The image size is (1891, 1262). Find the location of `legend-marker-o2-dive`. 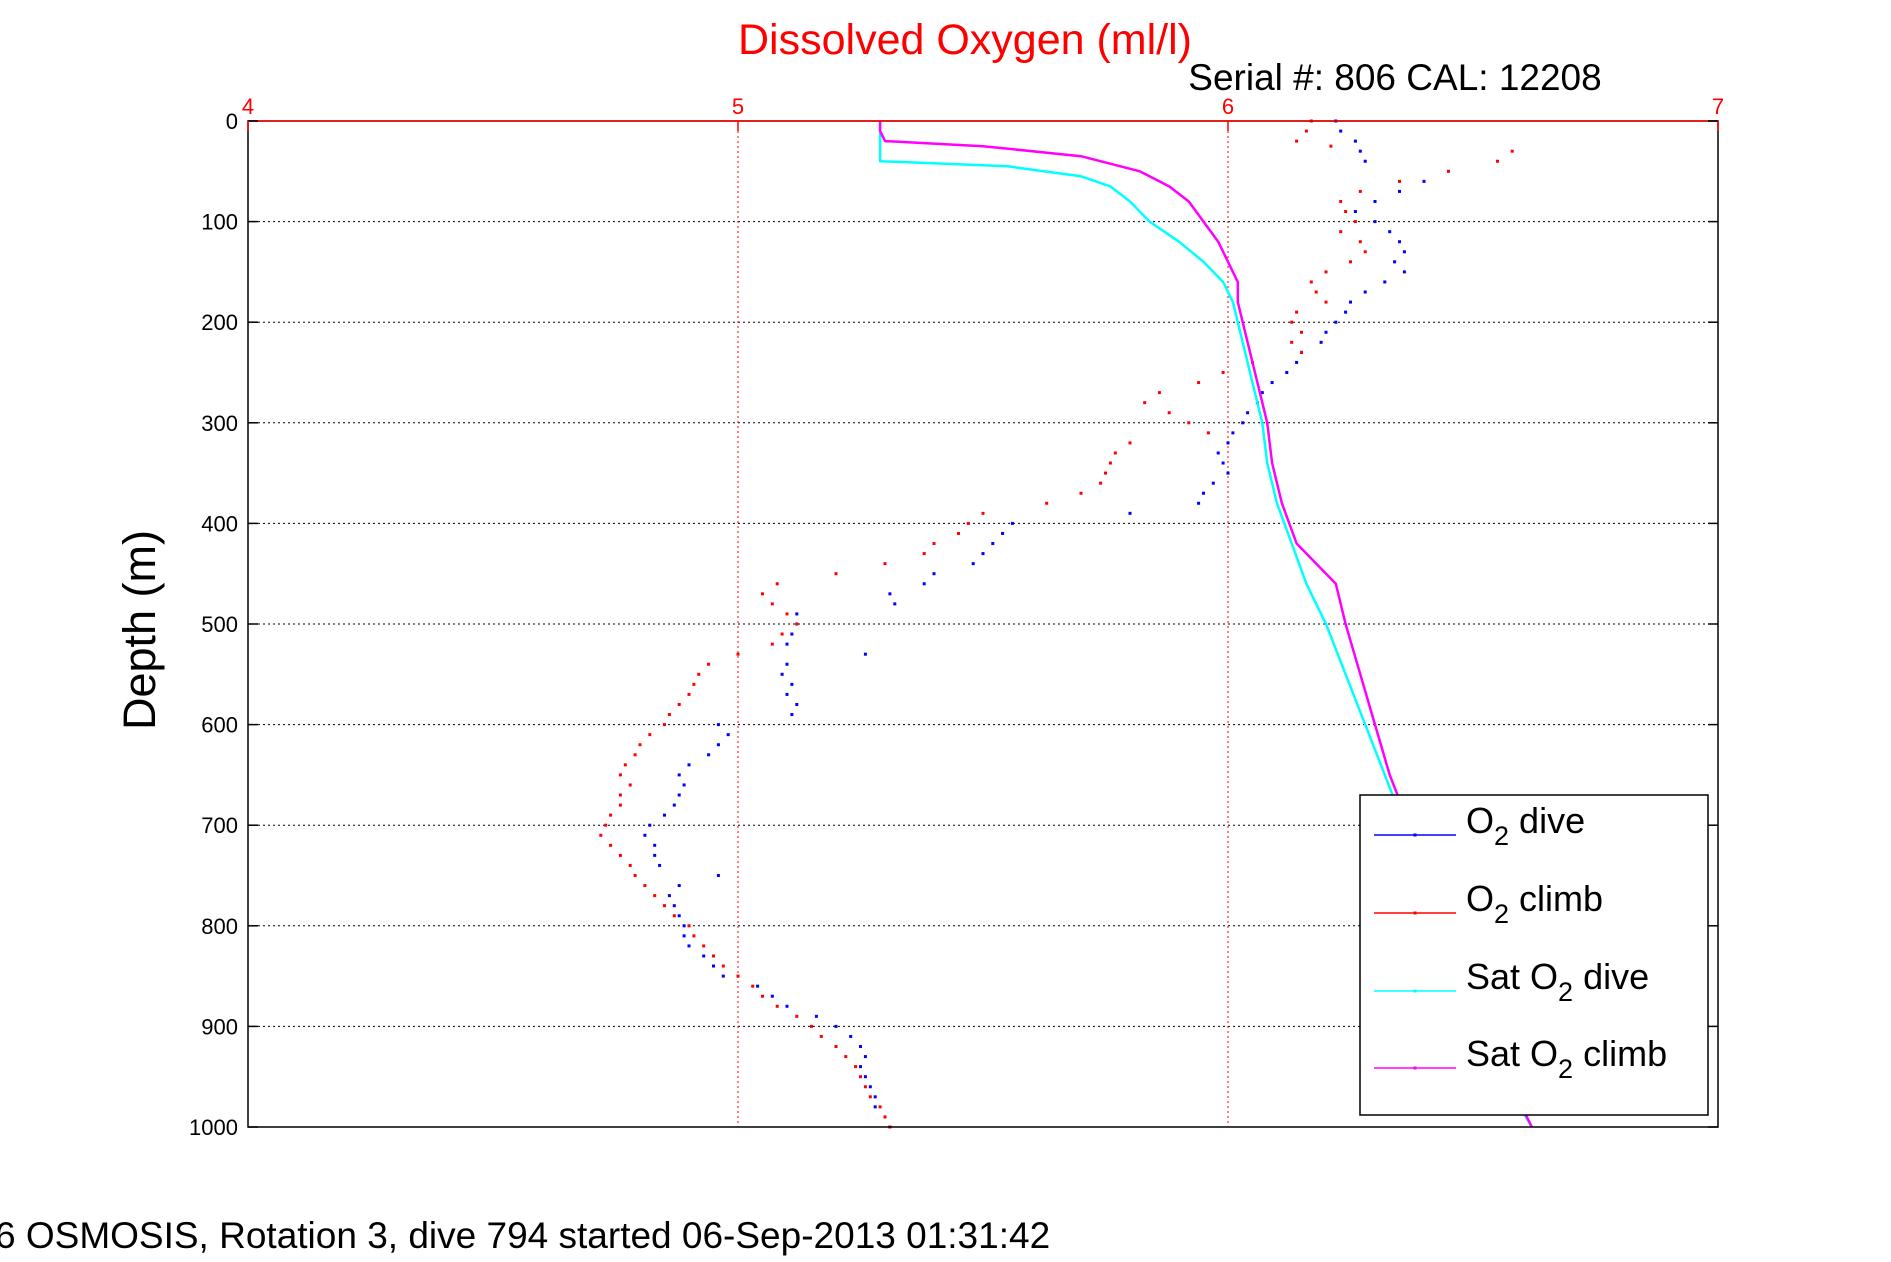

legend-marker-o2-dive is located at coordinates (1415, 835).